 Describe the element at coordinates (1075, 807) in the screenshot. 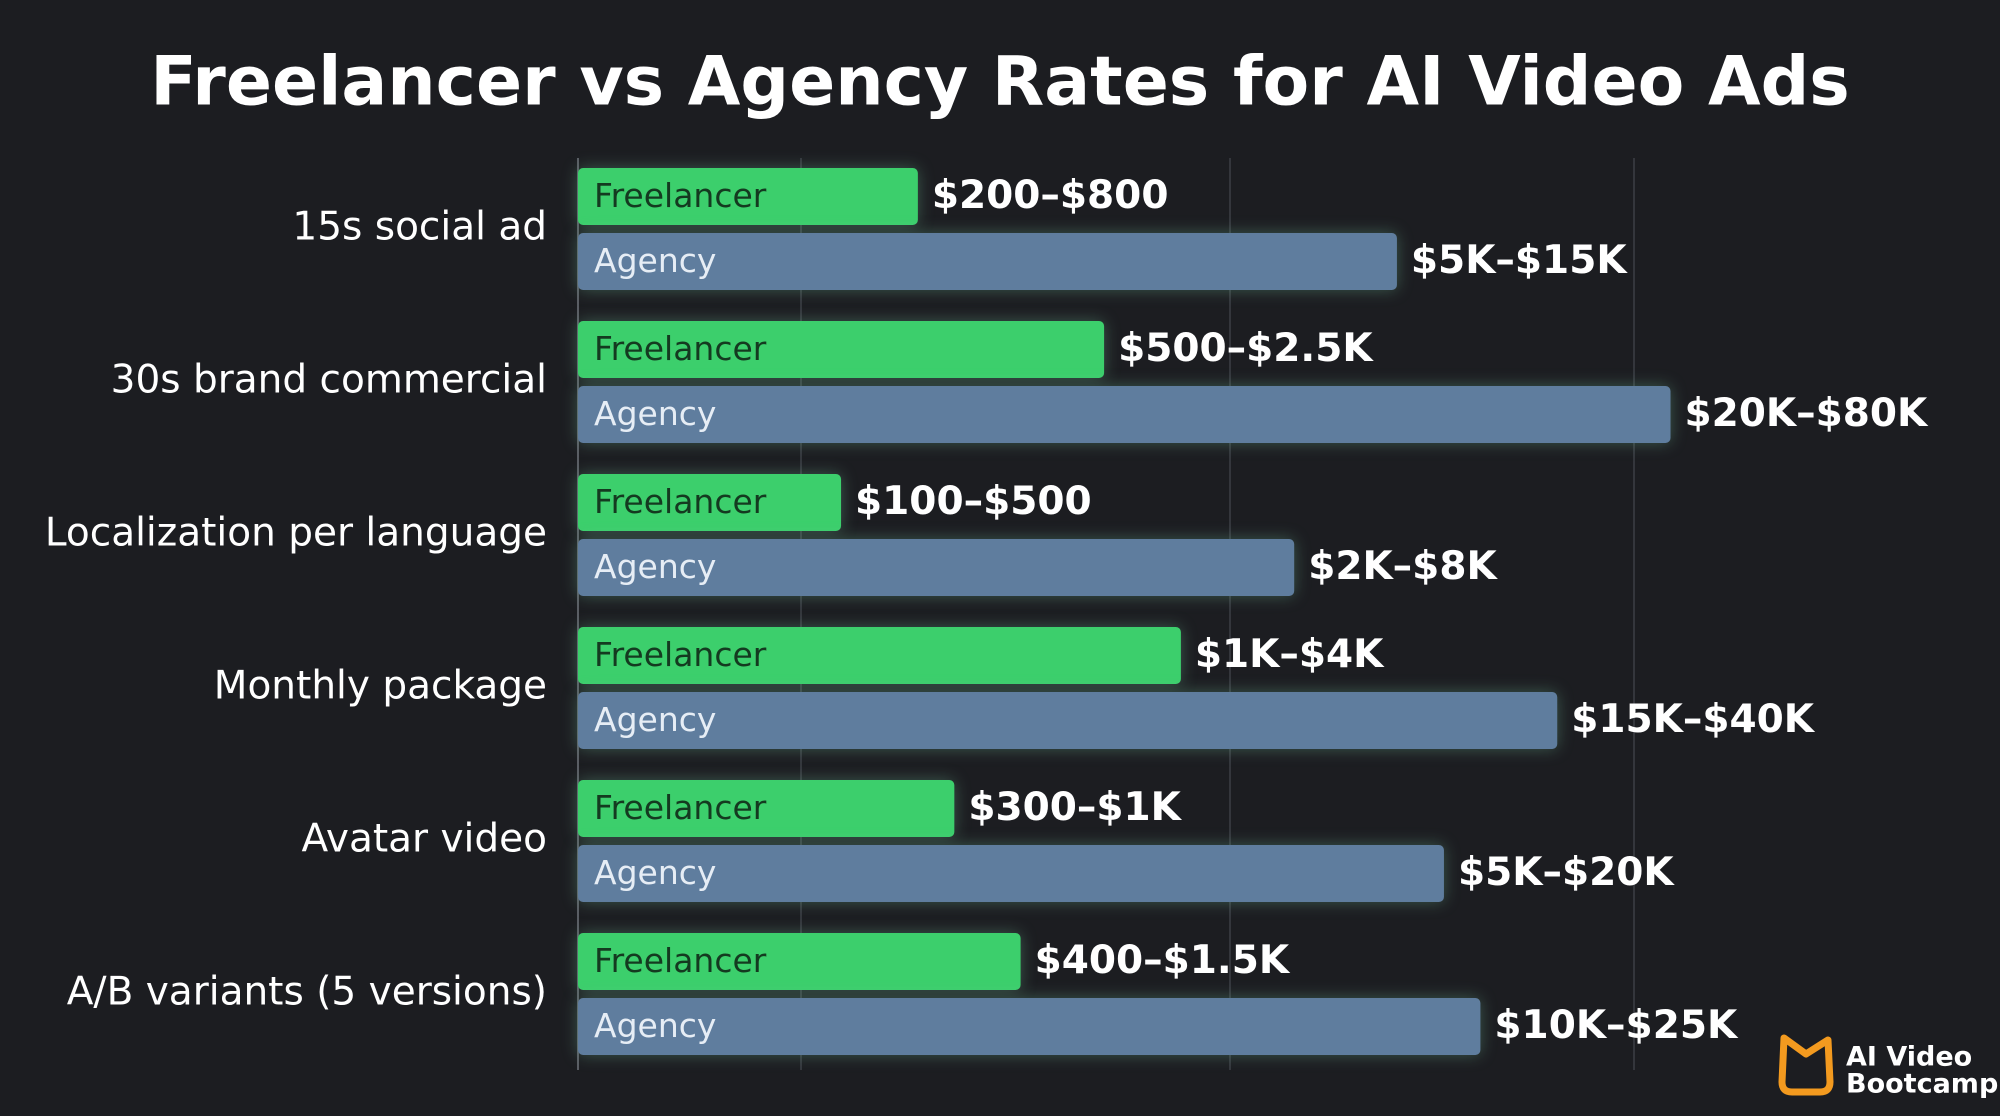

I see `value-label: $300–$1K` at that location.